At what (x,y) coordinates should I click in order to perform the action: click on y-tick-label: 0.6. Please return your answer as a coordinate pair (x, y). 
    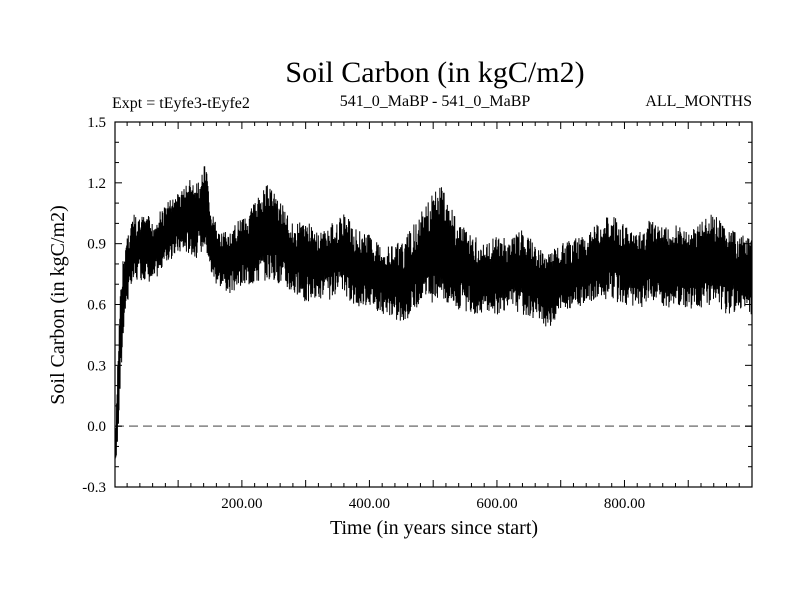
    Looking at the image, I should click on (96, 306).